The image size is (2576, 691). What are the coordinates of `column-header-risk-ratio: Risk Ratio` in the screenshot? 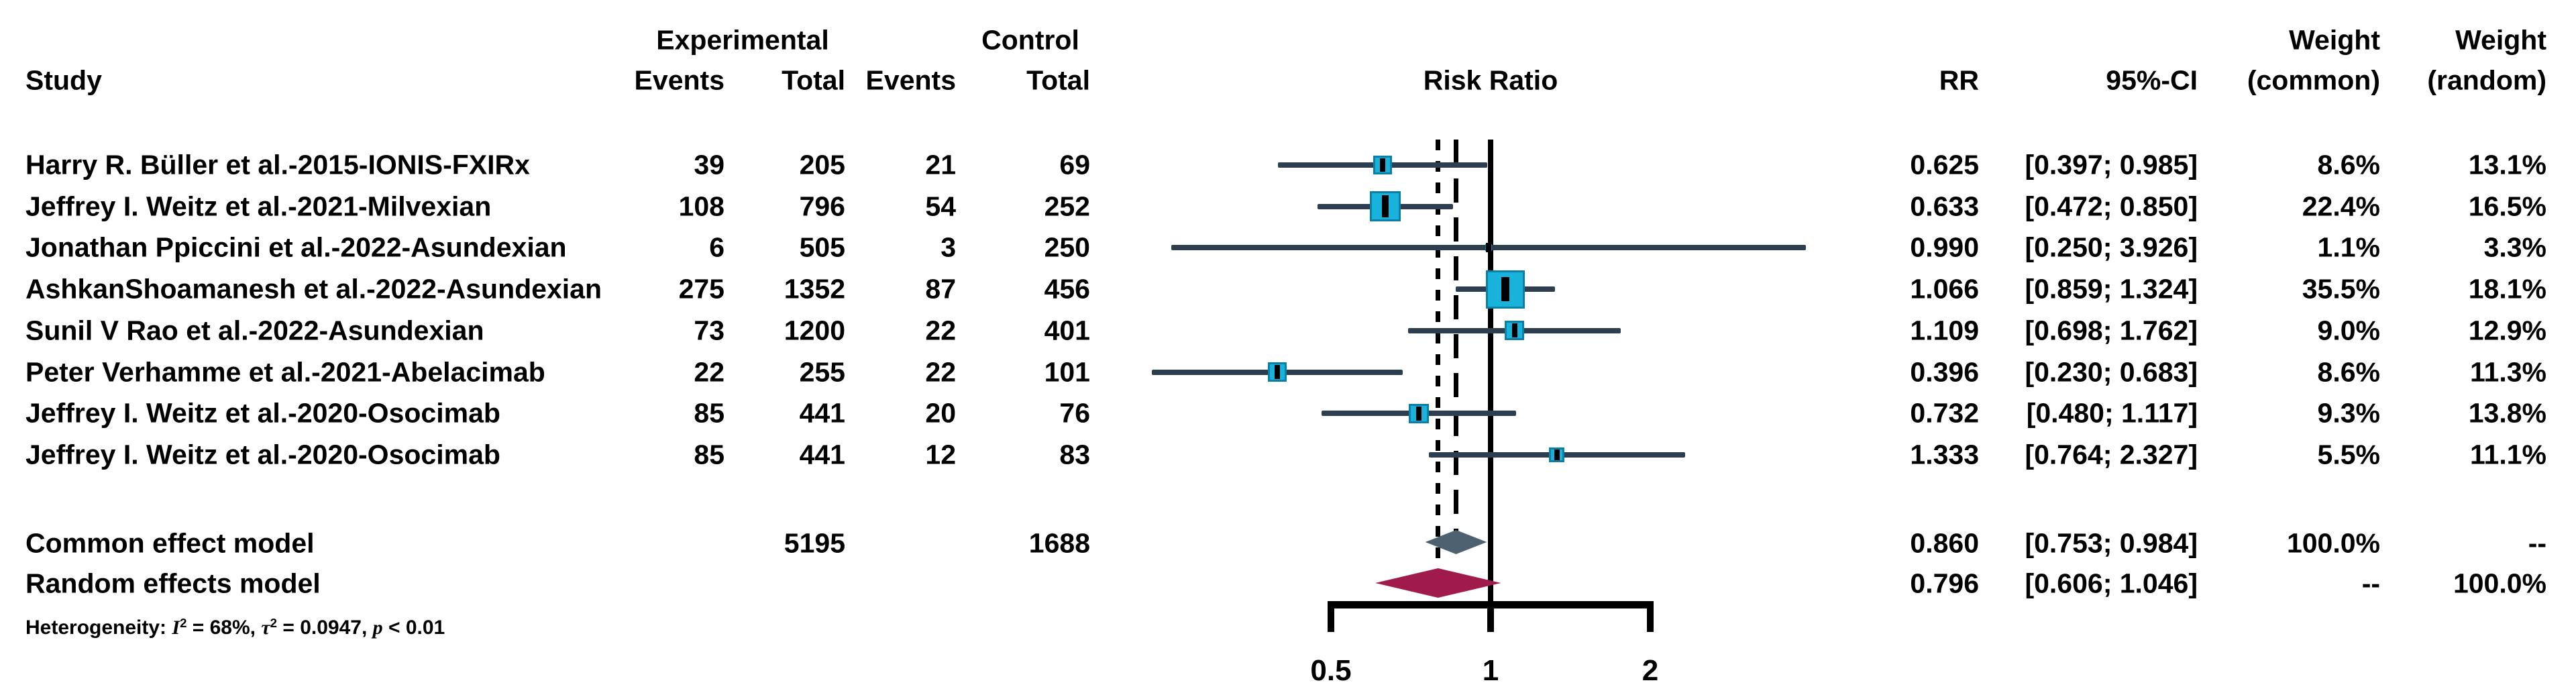 It's located at (1490, 80).